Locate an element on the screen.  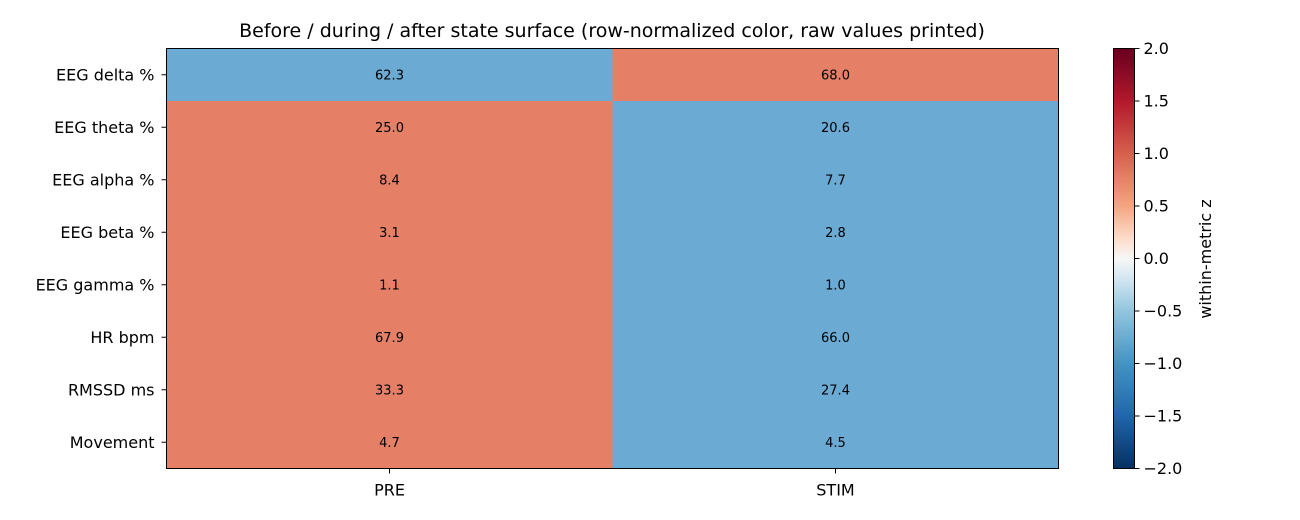
cell-value-label: 8.4 is located at coordinates (389, 180).